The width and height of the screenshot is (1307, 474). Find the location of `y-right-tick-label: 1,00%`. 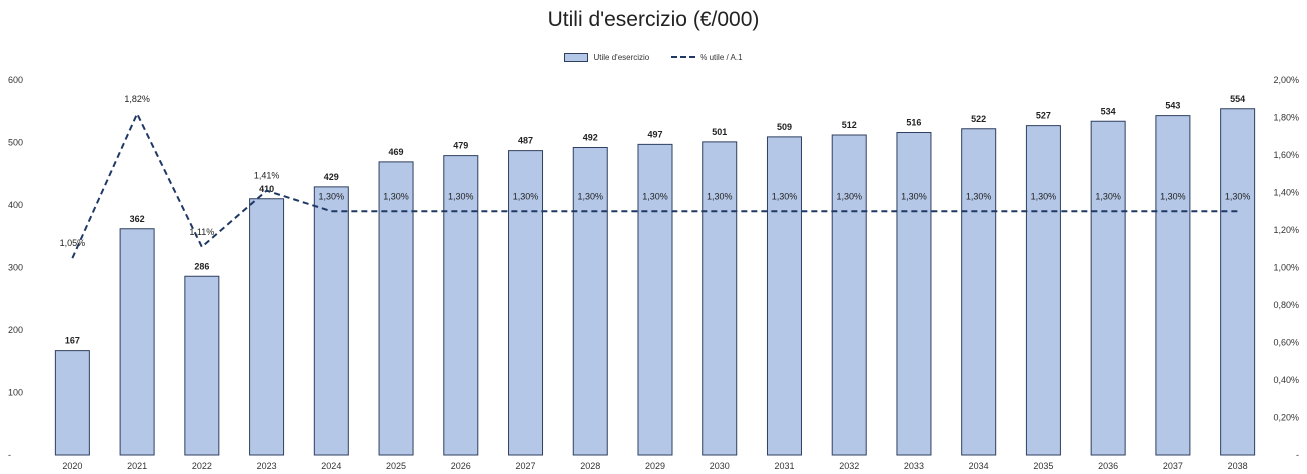

y-right-tick-label: 1,00% is located at coordinates (1286, 268).